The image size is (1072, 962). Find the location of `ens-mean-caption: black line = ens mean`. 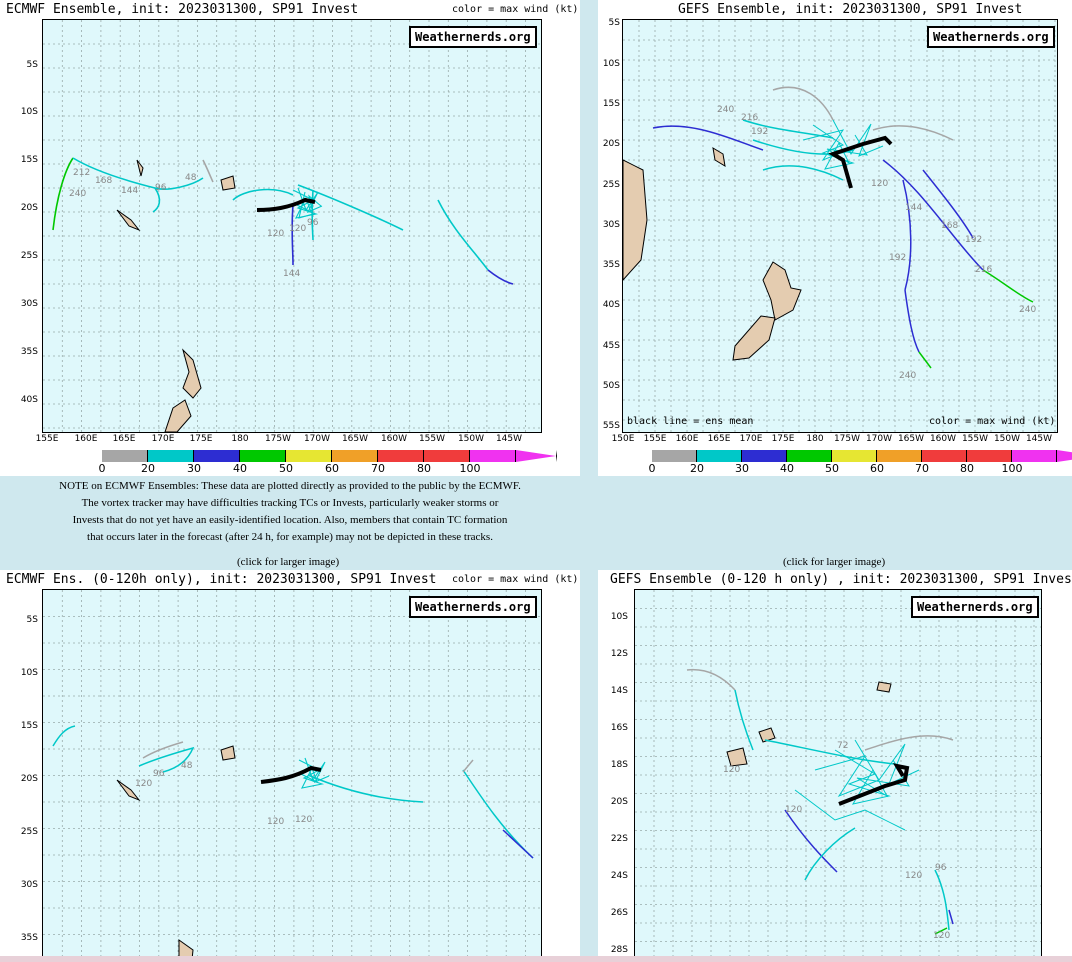

ens-mean-caption: black line = ens mean is located at coordinates (690, 421).